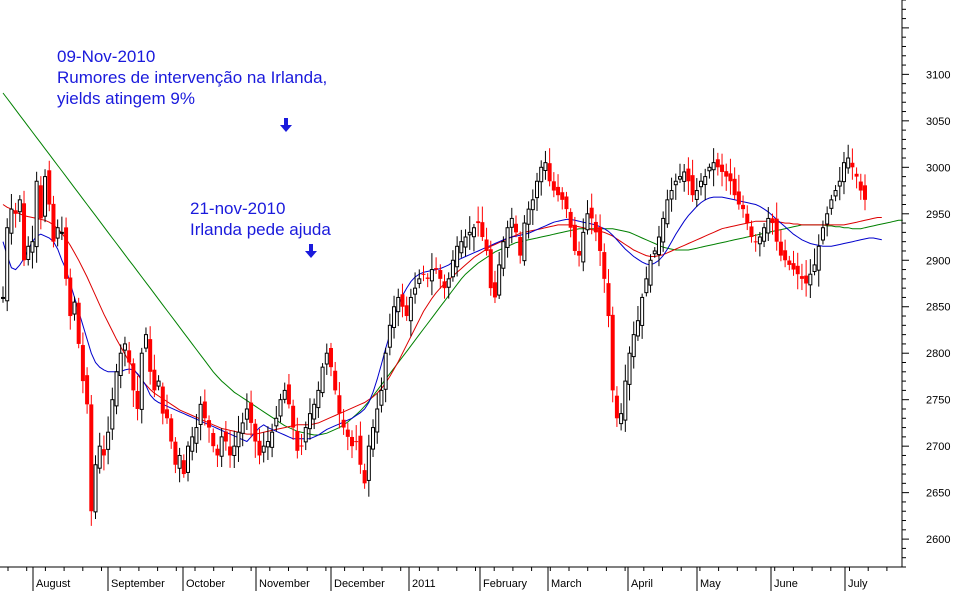 Image resolution: width=959 pixels, height=596 pixels. I want to click on x-tick-label: March, so click(566, 584).